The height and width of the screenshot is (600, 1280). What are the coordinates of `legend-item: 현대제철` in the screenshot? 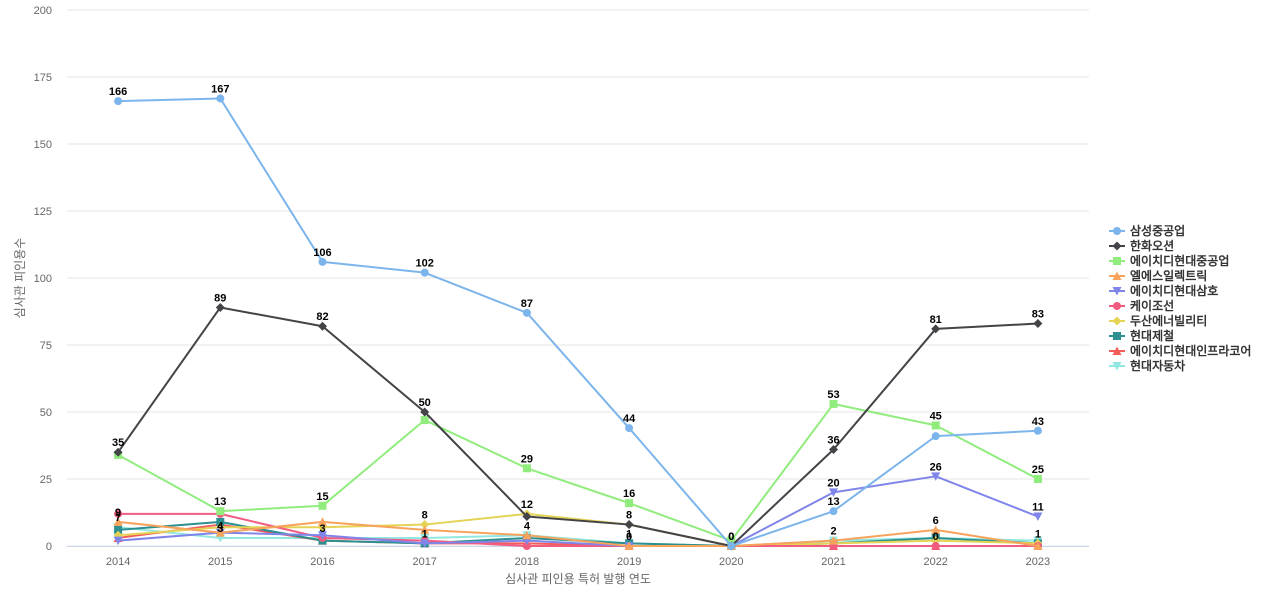 It's located at (1141, 335).